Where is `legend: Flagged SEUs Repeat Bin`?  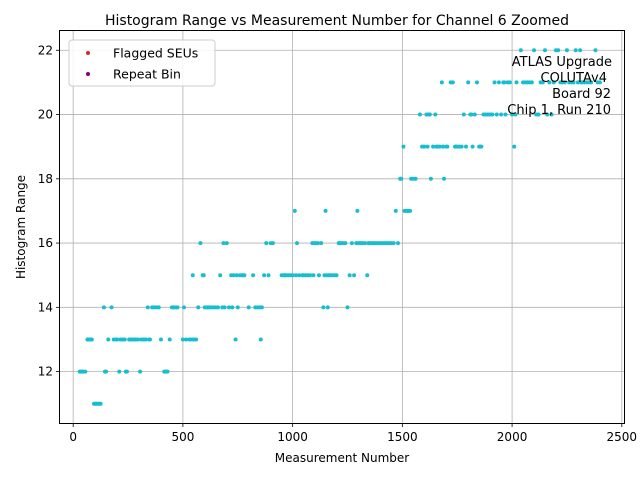 legend: Flagged SEUs Repeat Bin is located at coordinates (142, 63).